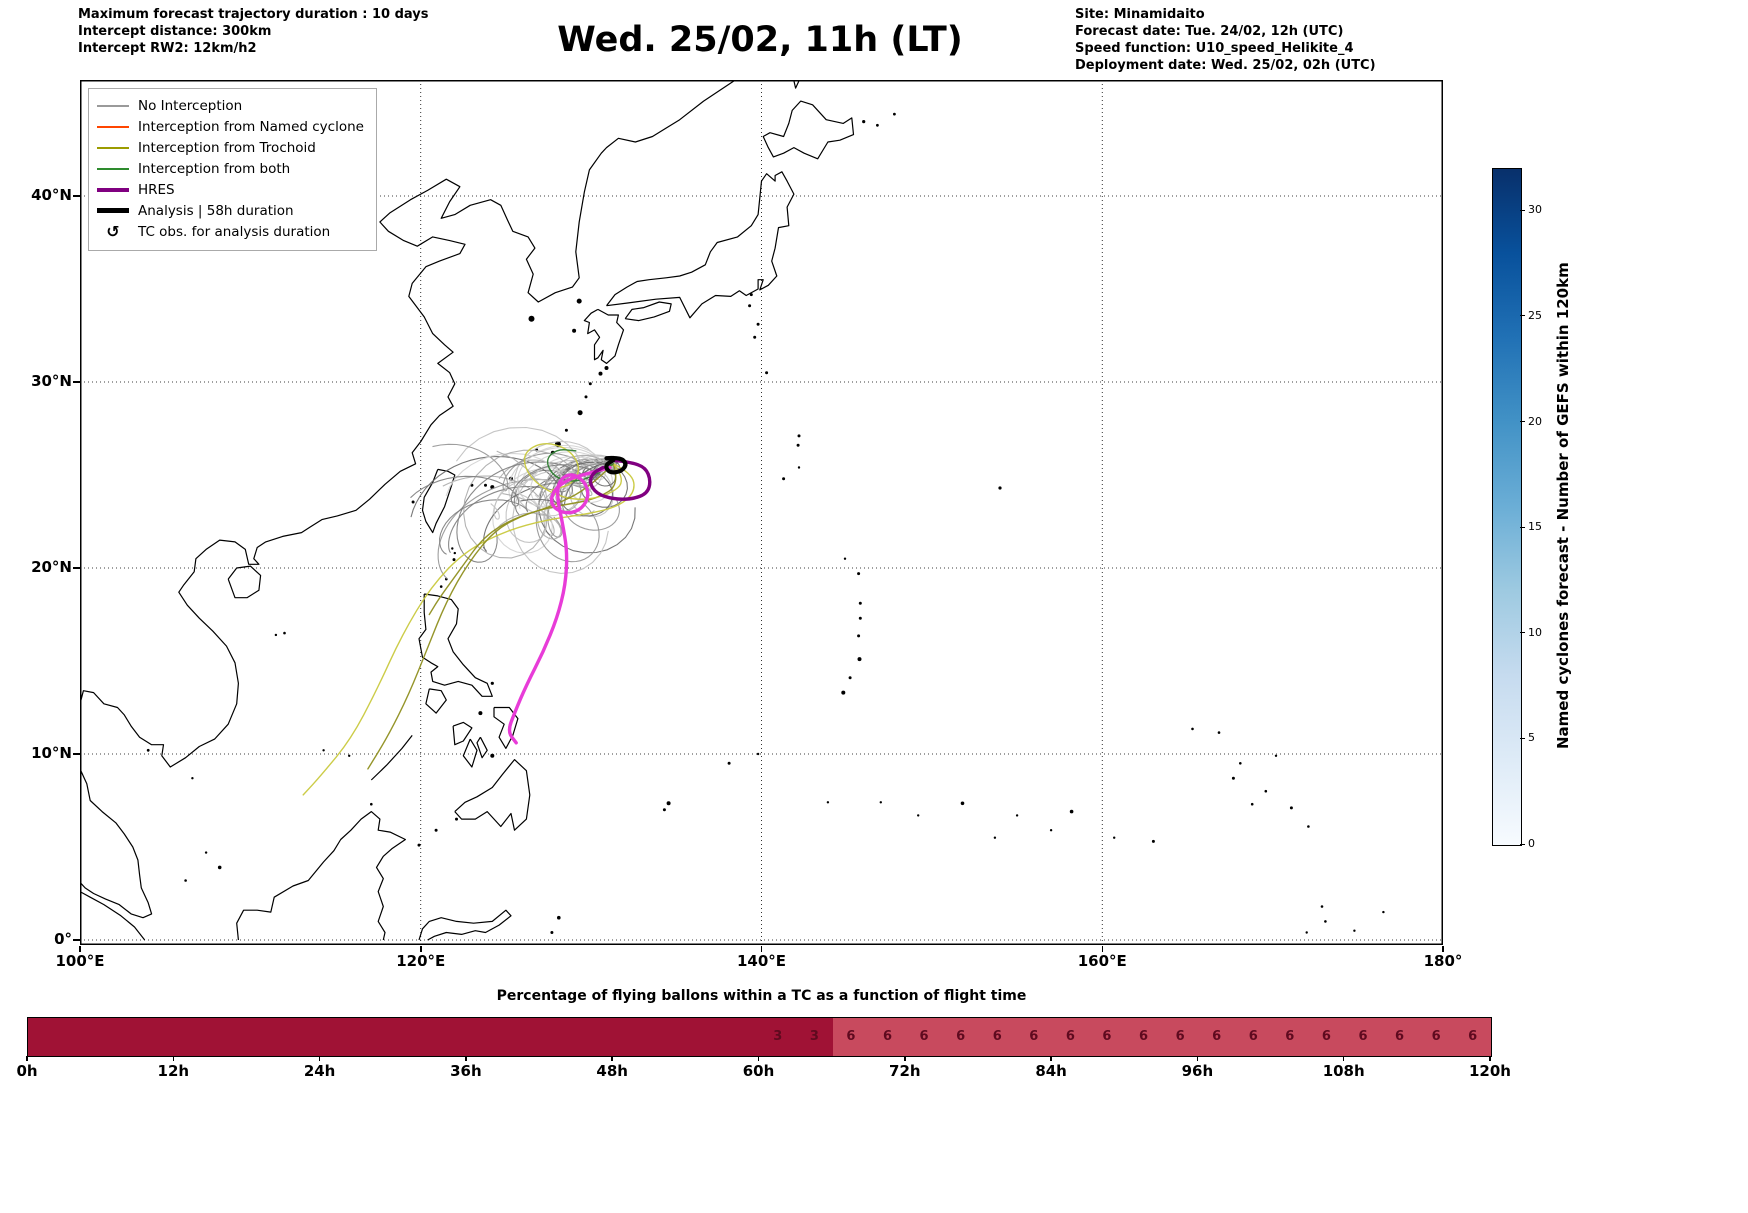  What do you see at coordinates (51, 194) in the screenshot?
I see `lat-tick-label: 40°N` at bounding box center [51, 194].